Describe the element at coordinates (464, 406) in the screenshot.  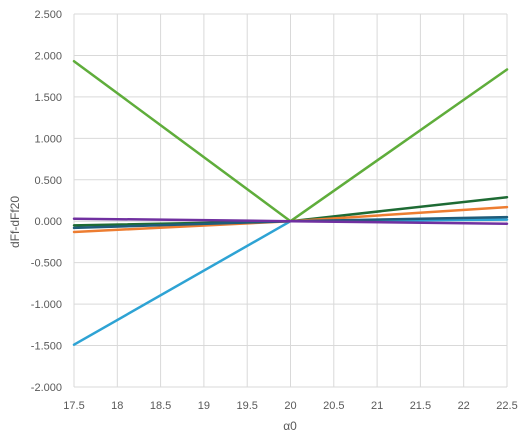
I see `x-tick-label: 22` at that location.